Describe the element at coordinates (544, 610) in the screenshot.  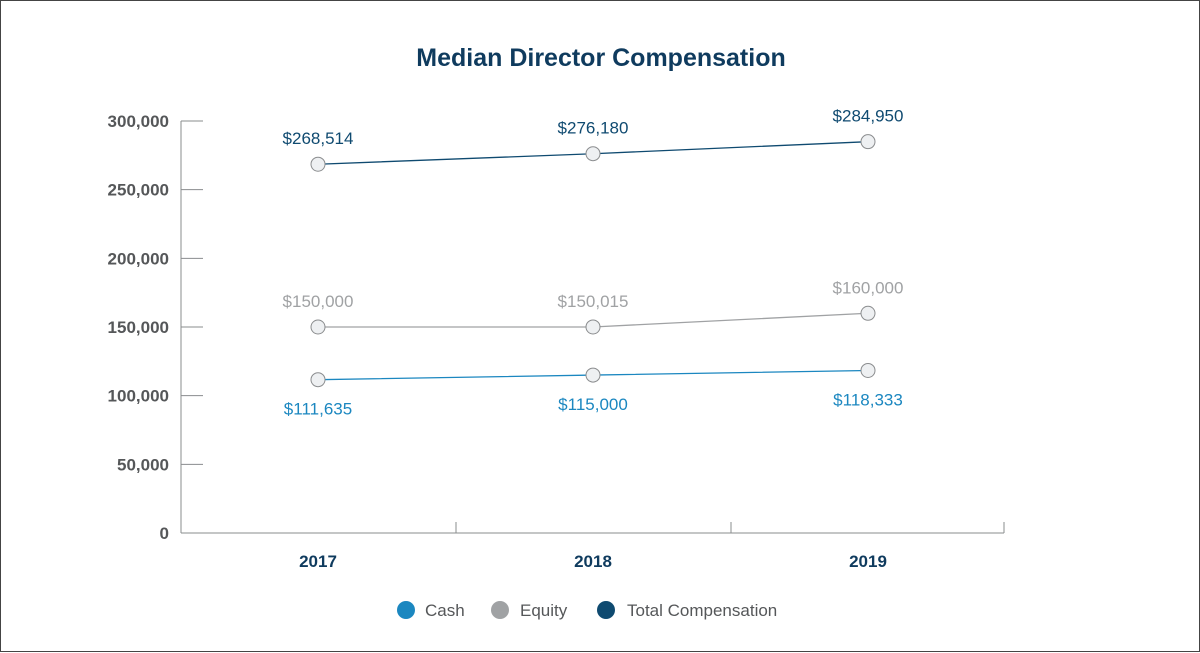
I see `legend-label: Equity` at that location.